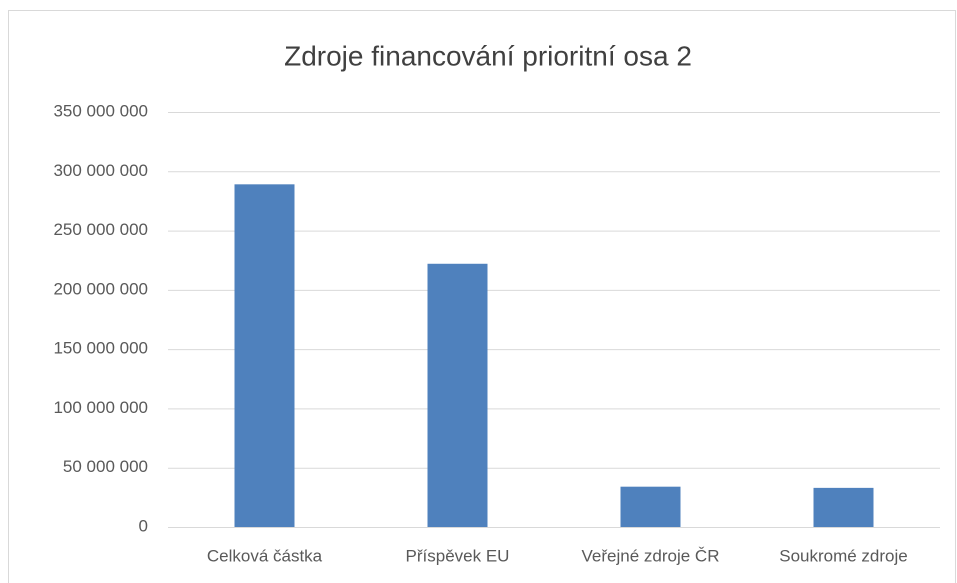 The height and width of the screenshot is (583, 957). What do you see at coordinates (651, 555) in the screenshot?
I see `x-tick-label: Veřejné zdroje ČR` at bounding box center [651, 555].